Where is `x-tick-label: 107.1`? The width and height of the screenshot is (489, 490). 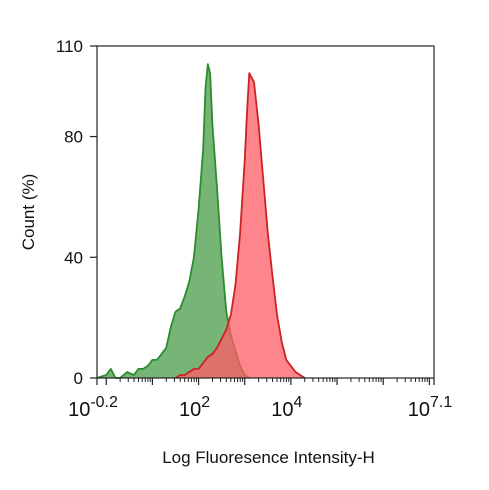 x-tick-label: 107.1 is located at coordinates (430, 407).